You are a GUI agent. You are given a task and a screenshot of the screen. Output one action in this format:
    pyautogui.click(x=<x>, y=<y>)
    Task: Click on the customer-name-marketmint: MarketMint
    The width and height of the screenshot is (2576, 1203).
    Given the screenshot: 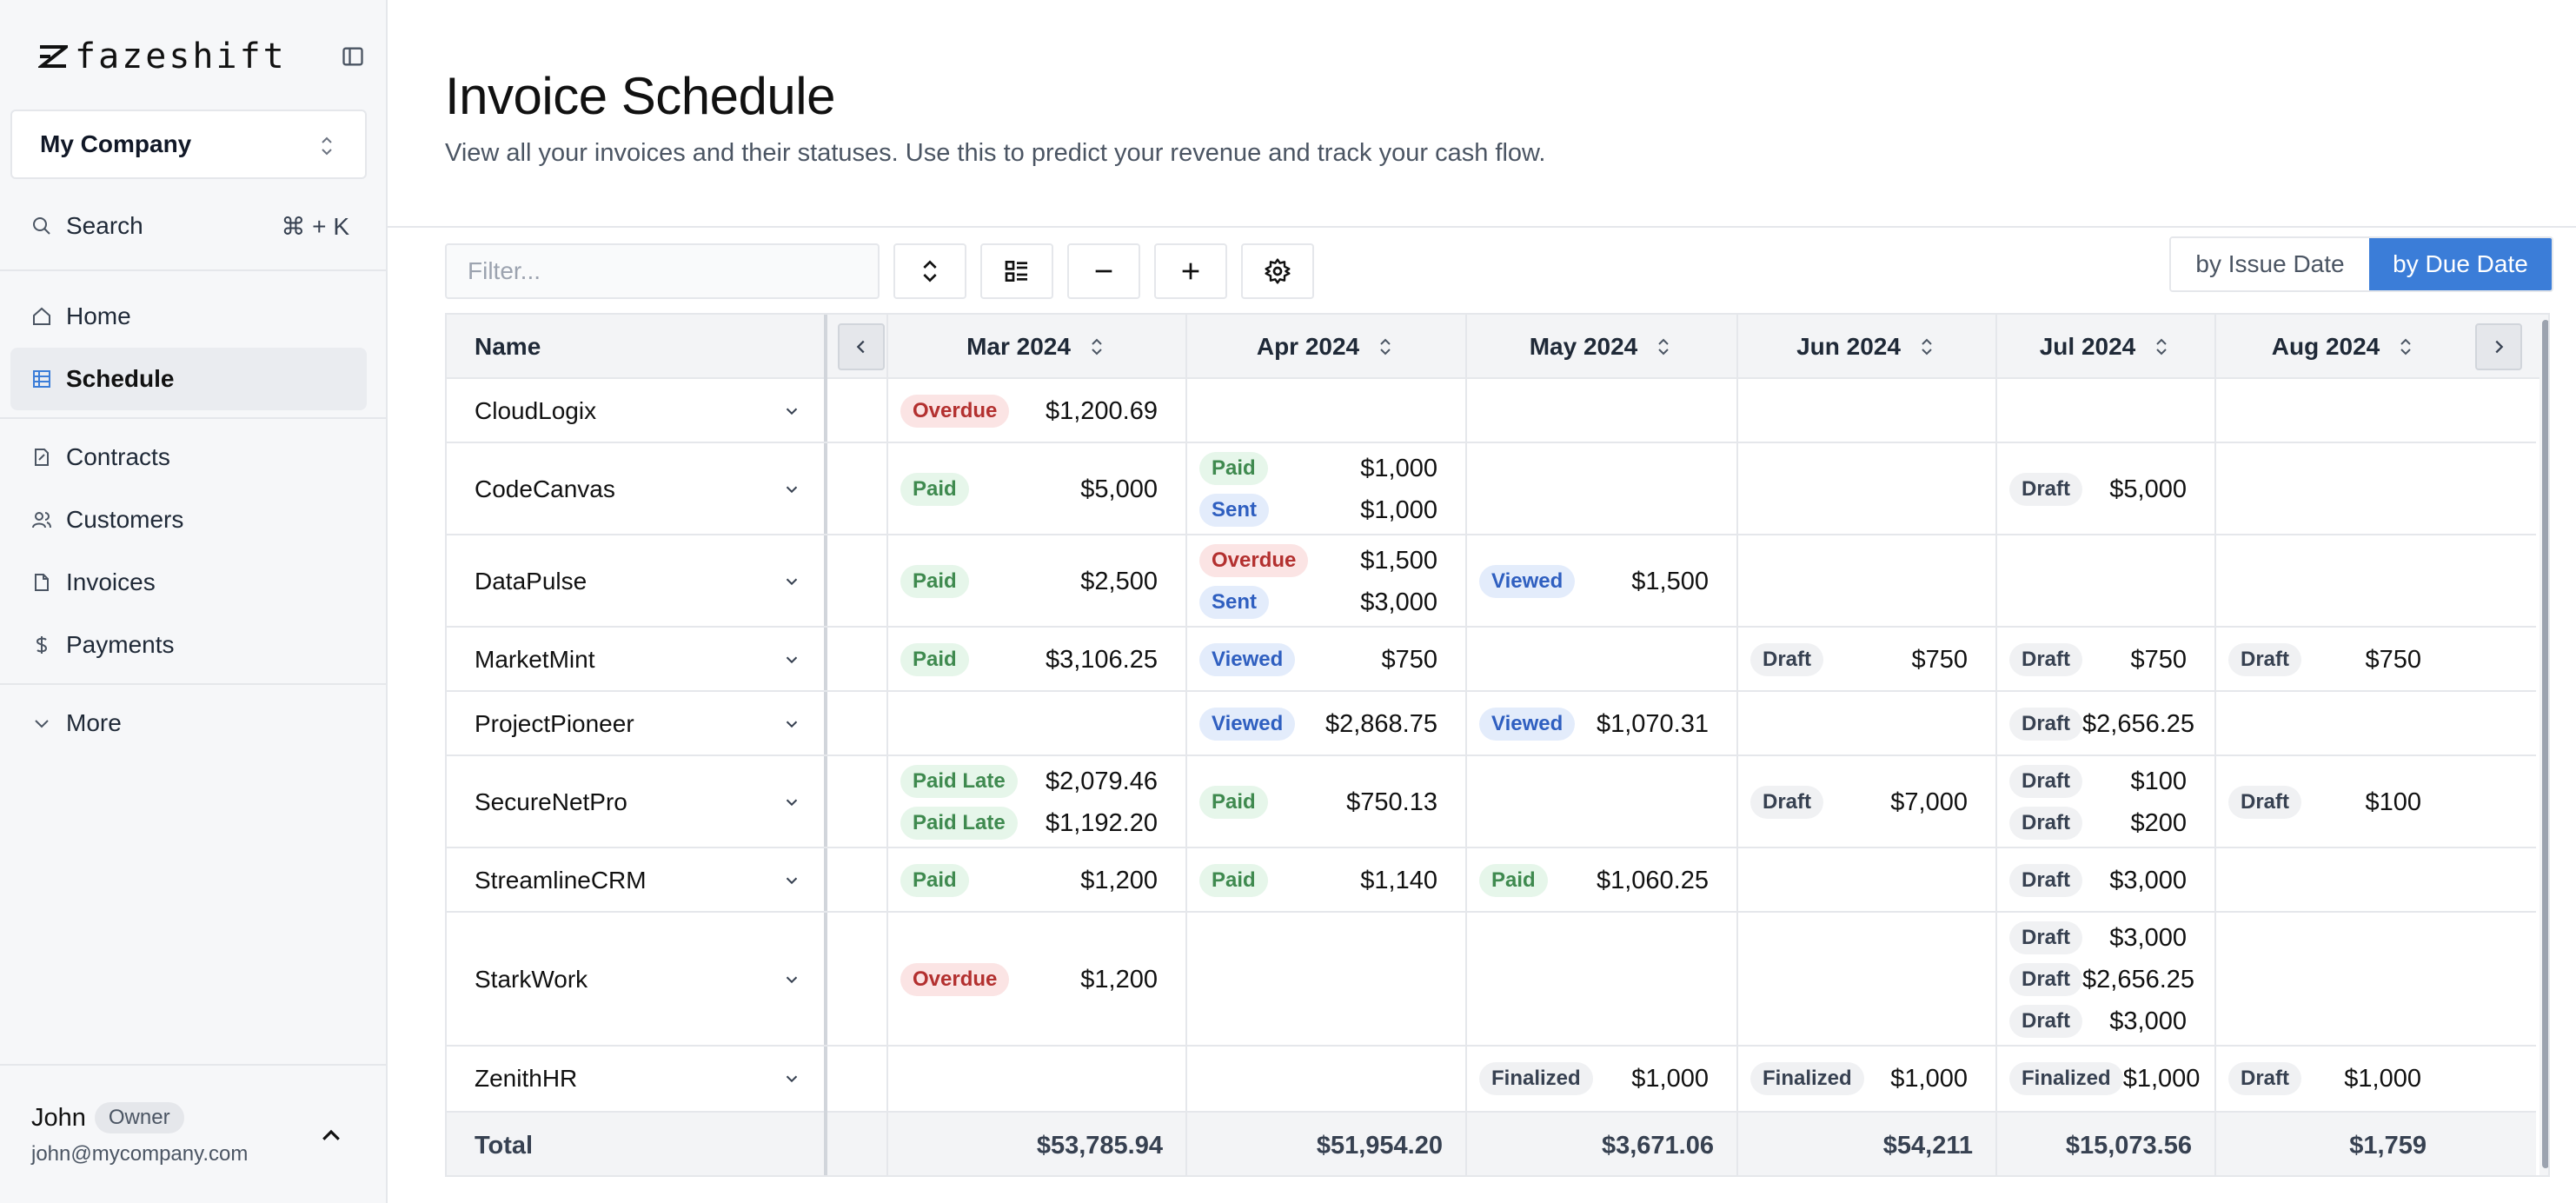 What is the action you would take?
    pyautogui.click(x=535, y=659)
    